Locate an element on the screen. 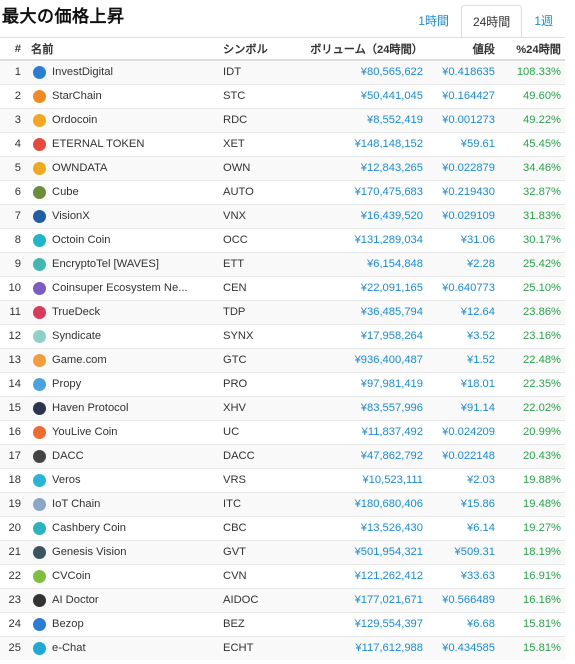 This screenshot has height=664, width=575. coin-name: EncryptoTel [WAVES] is located at coordinates (105, 264).